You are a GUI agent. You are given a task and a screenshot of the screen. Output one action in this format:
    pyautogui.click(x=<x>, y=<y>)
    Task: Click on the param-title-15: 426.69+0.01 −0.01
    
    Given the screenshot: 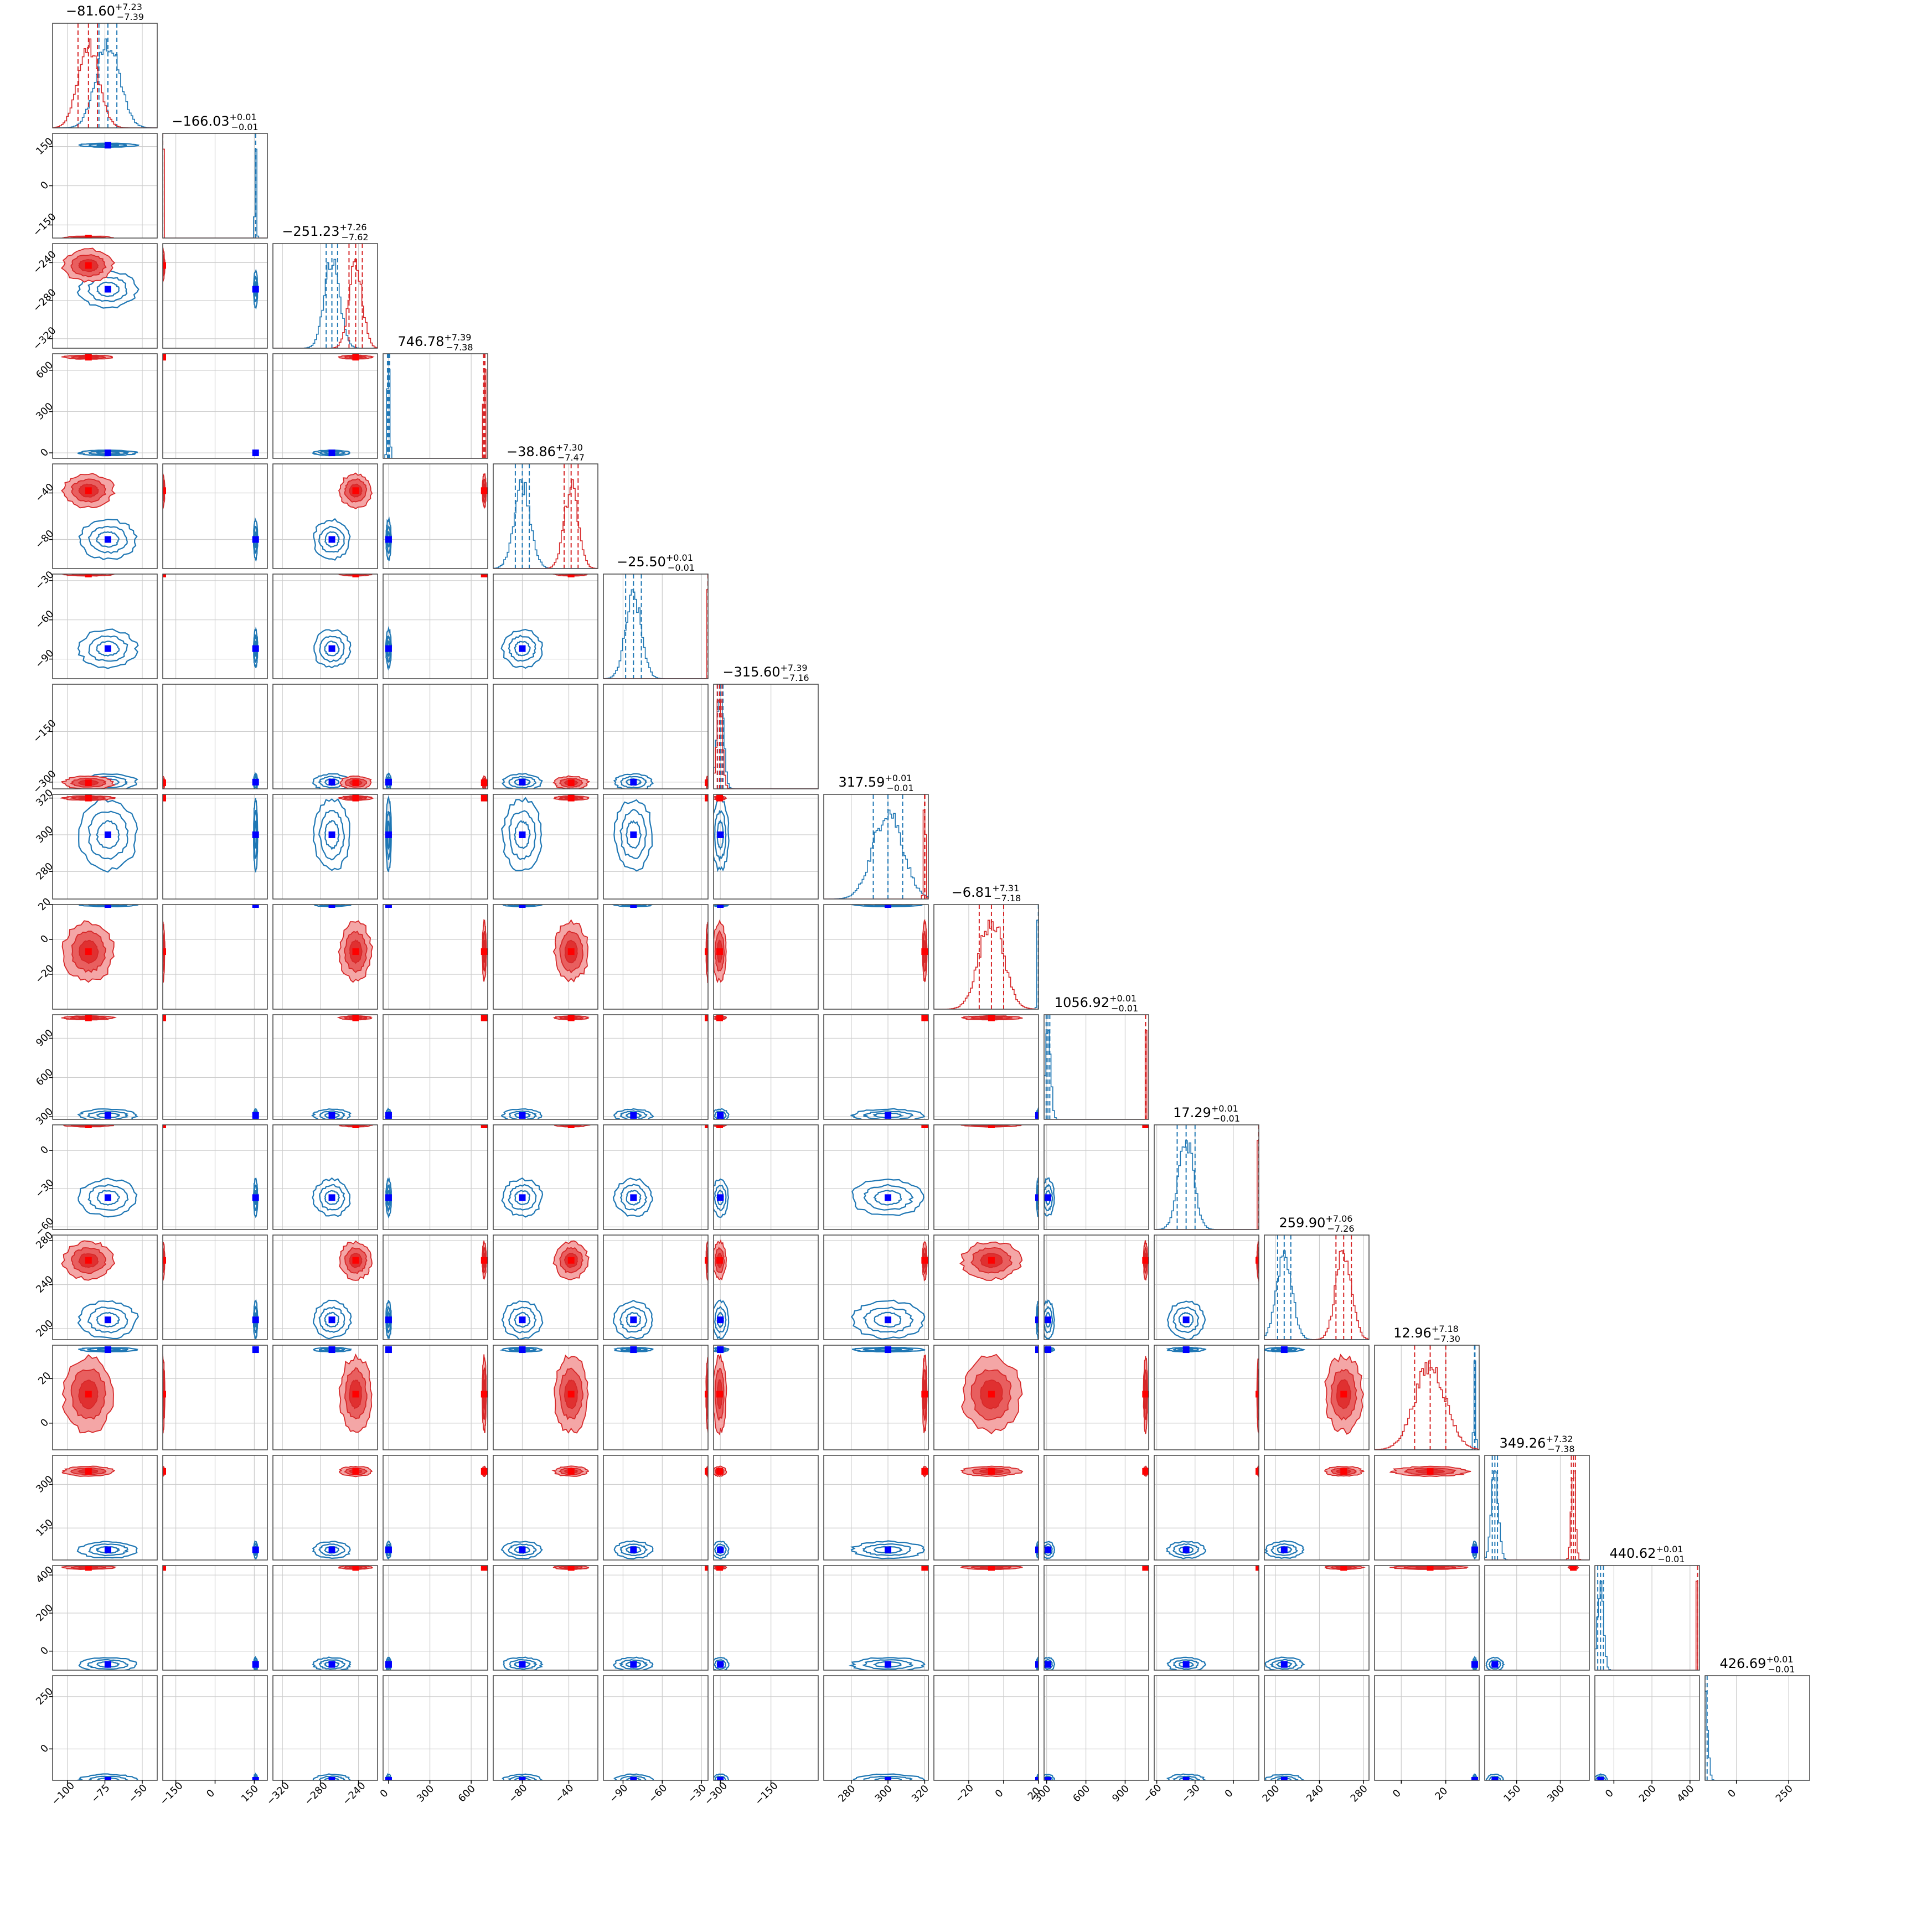 What is the action you would take?
    pyautogui.click(x=1757, y=1664)
    